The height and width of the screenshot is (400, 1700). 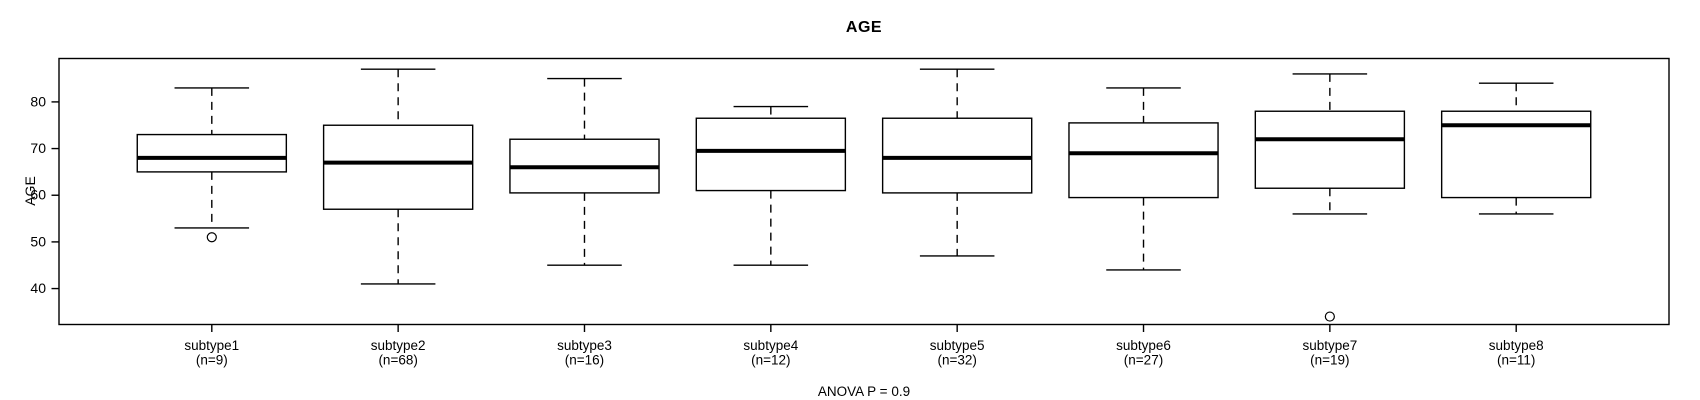 What do you see at coordinates (38, 101) in the screenshot?
I see `y-tick-label: 80` at bounding box center [38, 101].